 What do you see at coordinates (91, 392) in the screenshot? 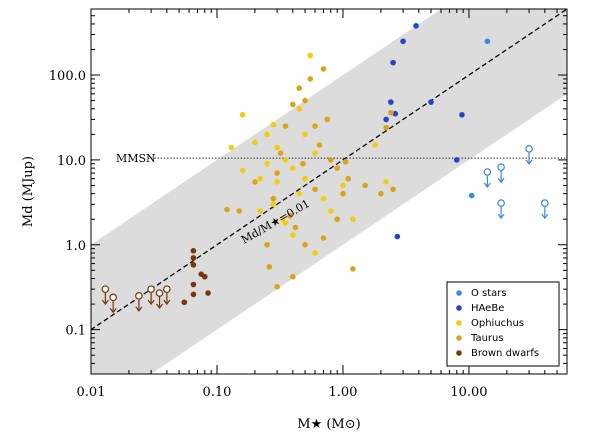
I see `x-tick-label: 0.01` at bounding box center [91, 392].